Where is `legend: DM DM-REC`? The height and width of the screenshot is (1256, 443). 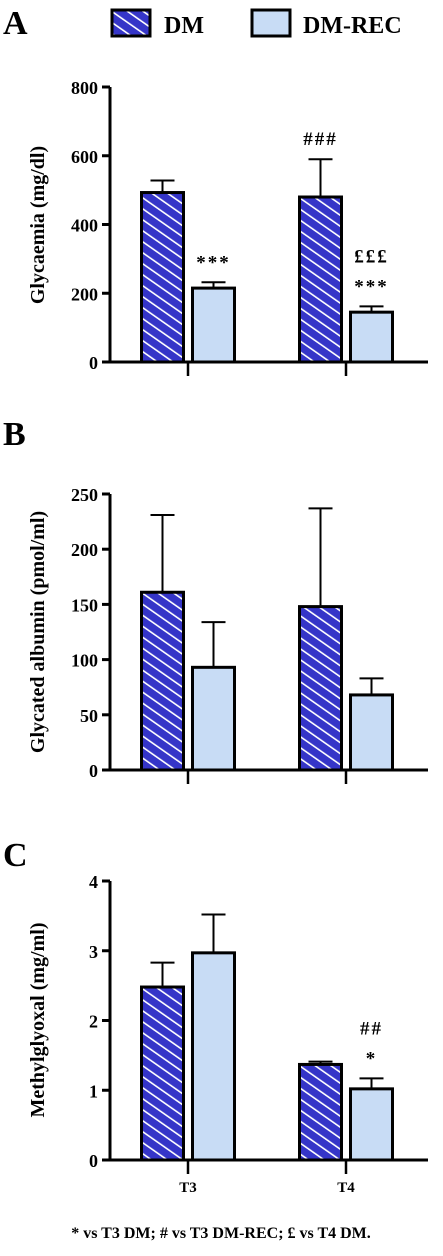 legend: DM DM-REC is located at coordinates (256, 23).